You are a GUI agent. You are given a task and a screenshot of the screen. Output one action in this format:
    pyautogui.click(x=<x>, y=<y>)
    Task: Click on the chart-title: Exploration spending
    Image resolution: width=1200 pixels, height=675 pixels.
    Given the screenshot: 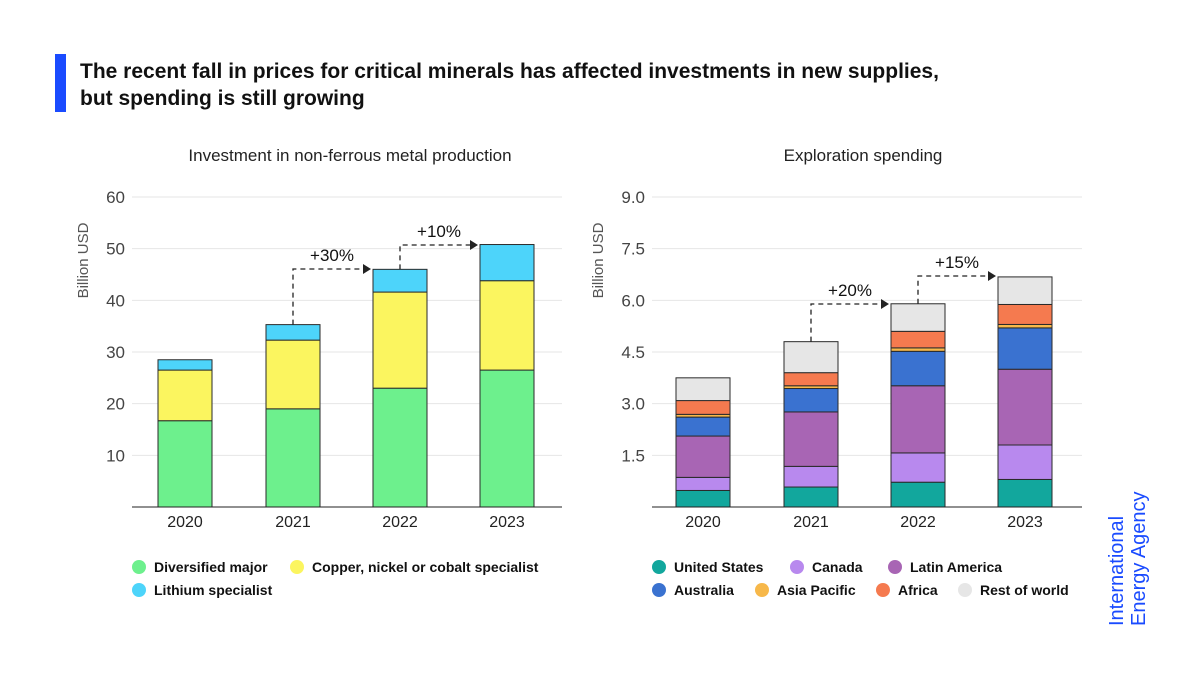 What is the action you would take?
    pyautogui.click(x=863, y=155)
    